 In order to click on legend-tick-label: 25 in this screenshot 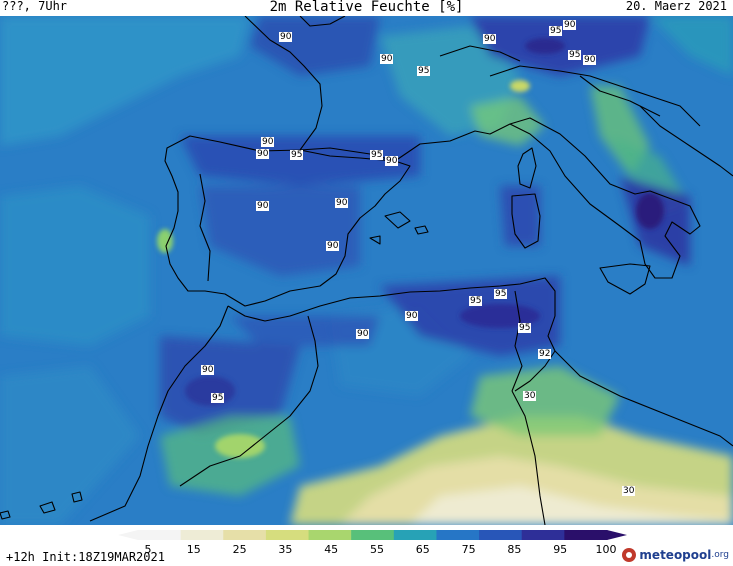, I will do `click(239, 549)`.